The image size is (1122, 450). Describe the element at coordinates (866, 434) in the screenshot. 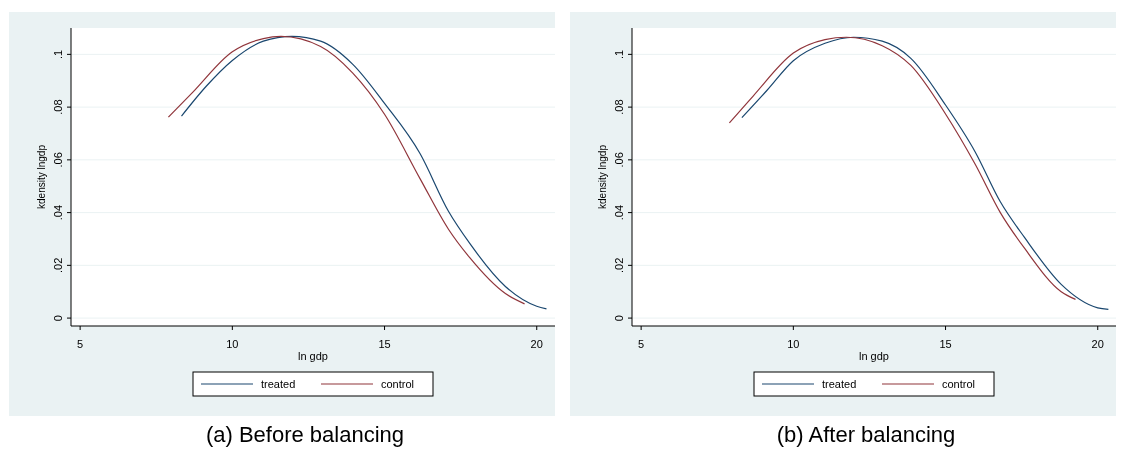

I see `text: (b) After balancing` at that location.